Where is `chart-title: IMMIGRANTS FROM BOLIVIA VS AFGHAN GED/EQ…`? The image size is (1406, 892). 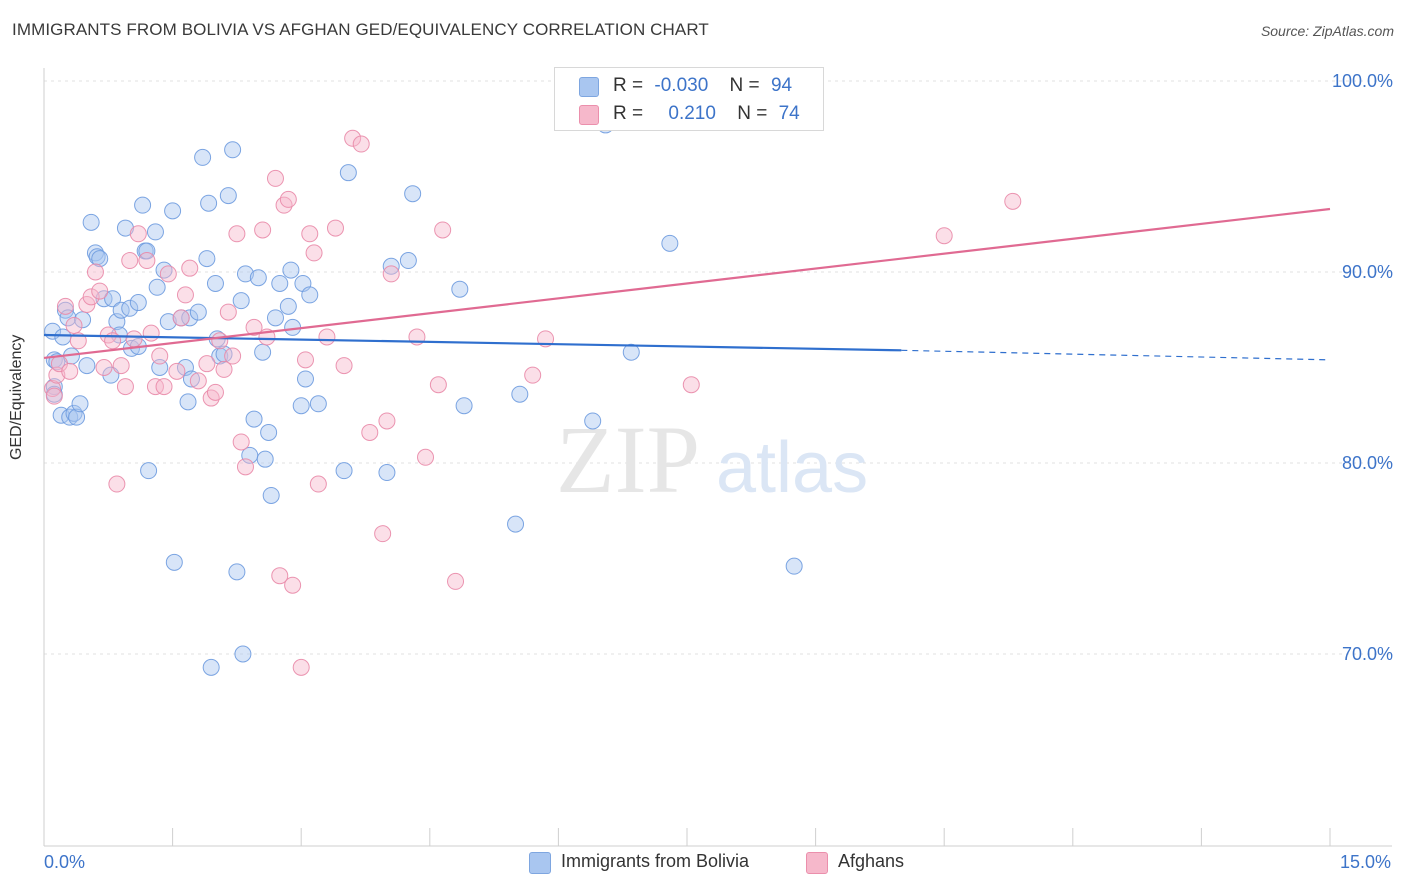 chart-title: IMMIGRANTS FROM BOLIVIA VS AFGHAN GED/EQ… is located at coordinates (360, 29).